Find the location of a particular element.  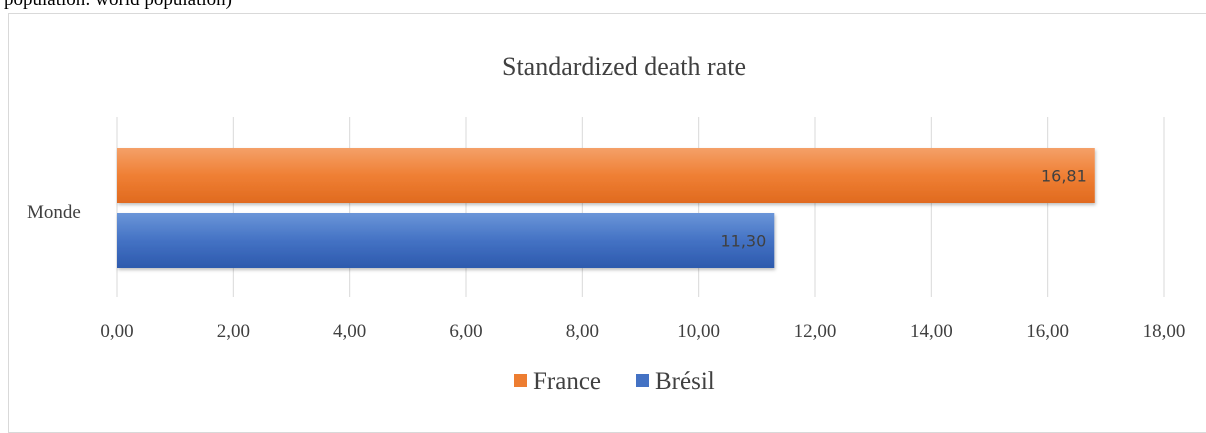

bar-brsil is located at coordinates (446, 240).